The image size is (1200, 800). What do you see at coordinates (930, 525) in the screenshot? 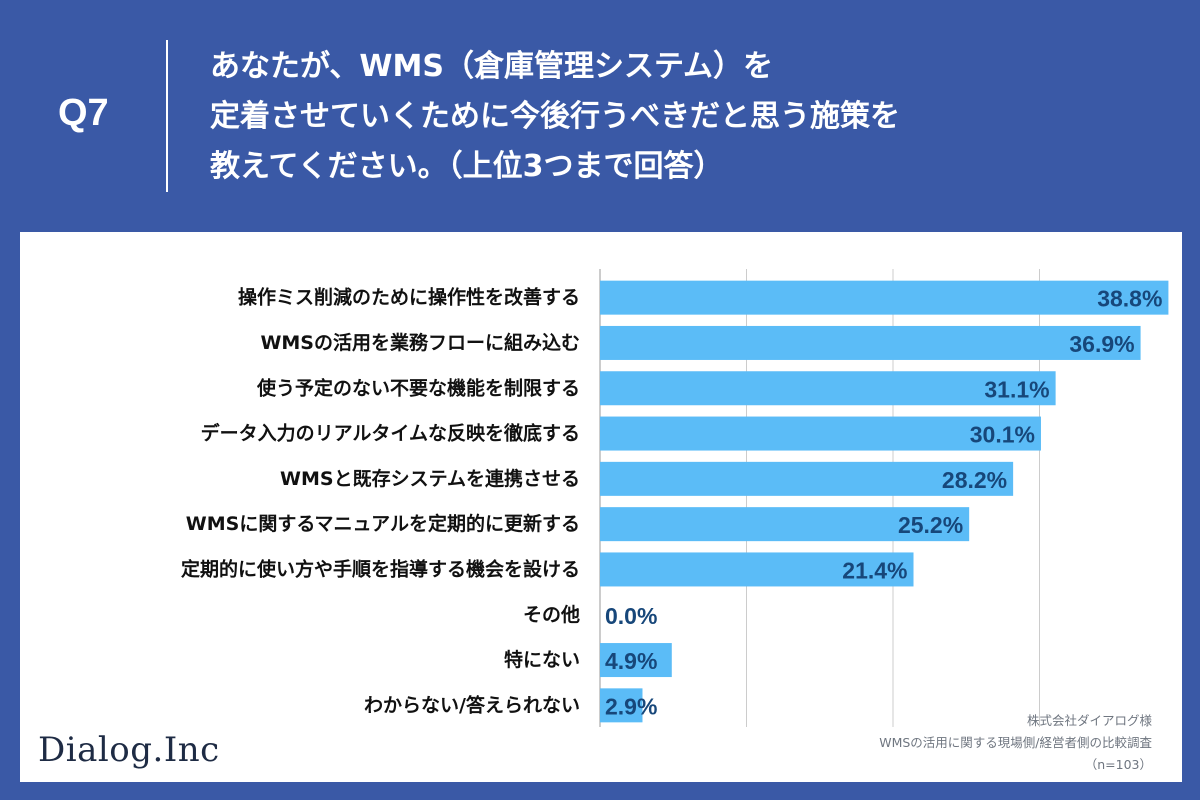
I see `data-label: 25.2%` at bounding box center [930, 525].